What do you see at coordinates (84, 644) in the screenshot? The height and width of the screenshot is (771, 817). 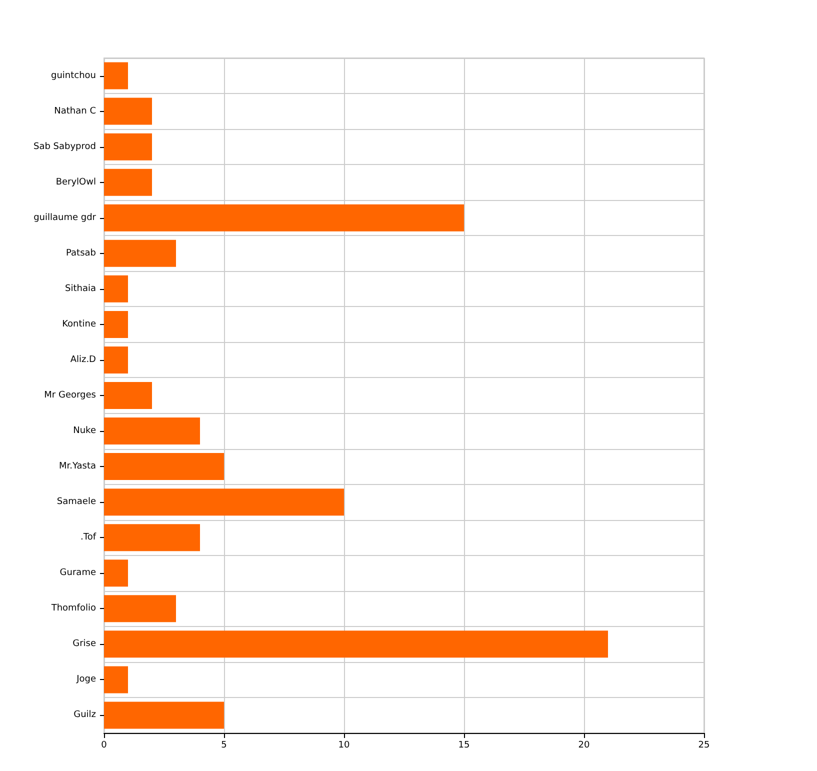 I see `y-tick-label: Grise` at bounding box center [84, 644].